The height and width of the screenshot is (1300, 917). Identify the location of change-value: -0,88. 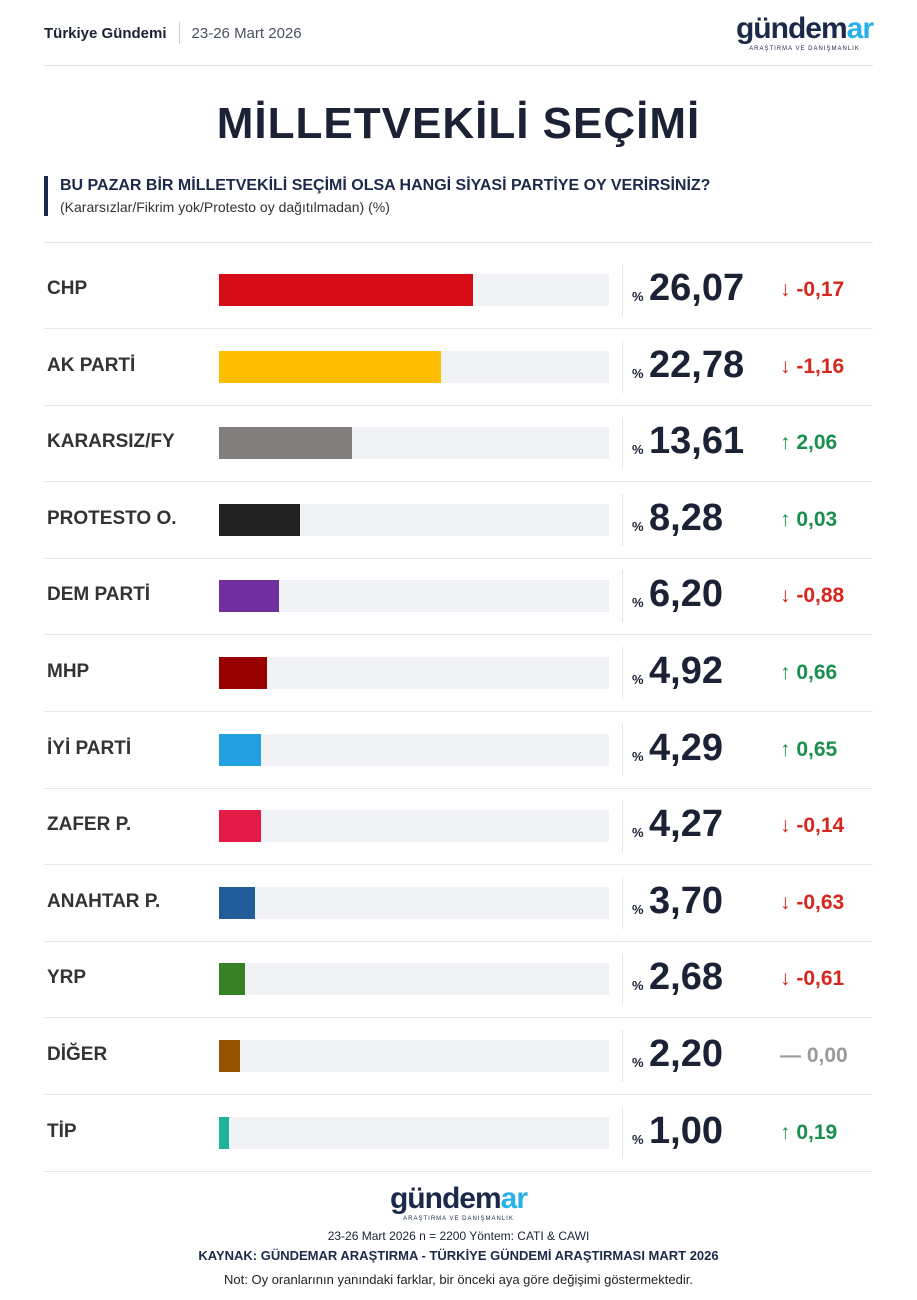
(820, 596).